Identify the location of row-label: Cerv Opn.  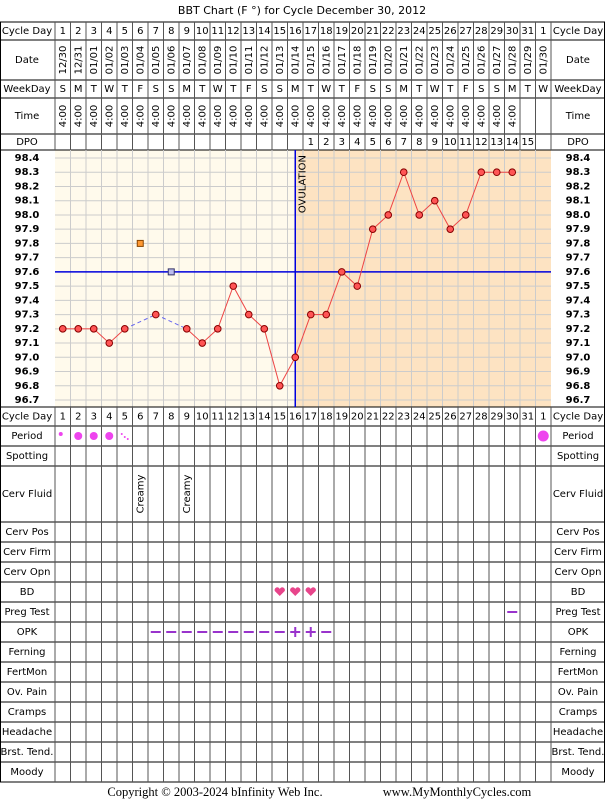
(578, 572).